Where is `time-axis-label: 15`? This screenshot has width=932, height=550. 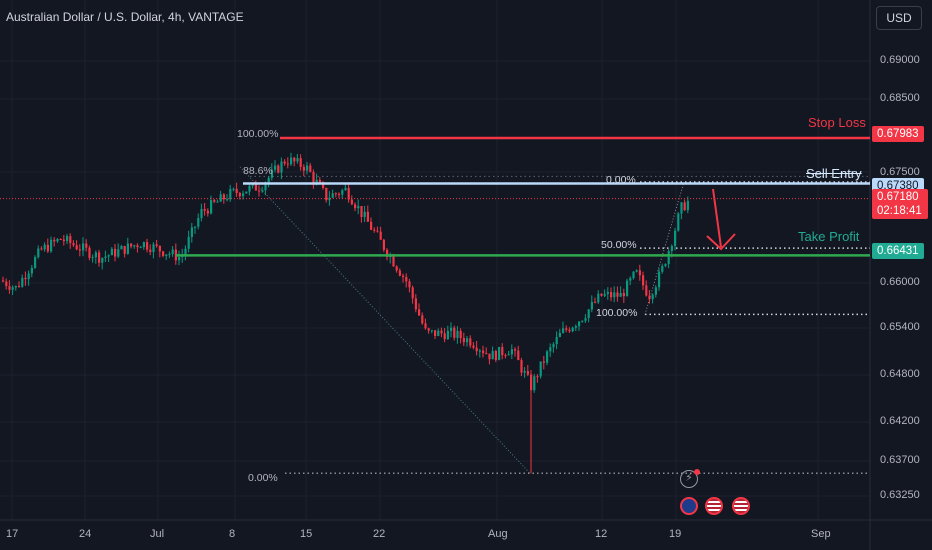
time-axis-label: 15 is located at coordinates (306, 534).